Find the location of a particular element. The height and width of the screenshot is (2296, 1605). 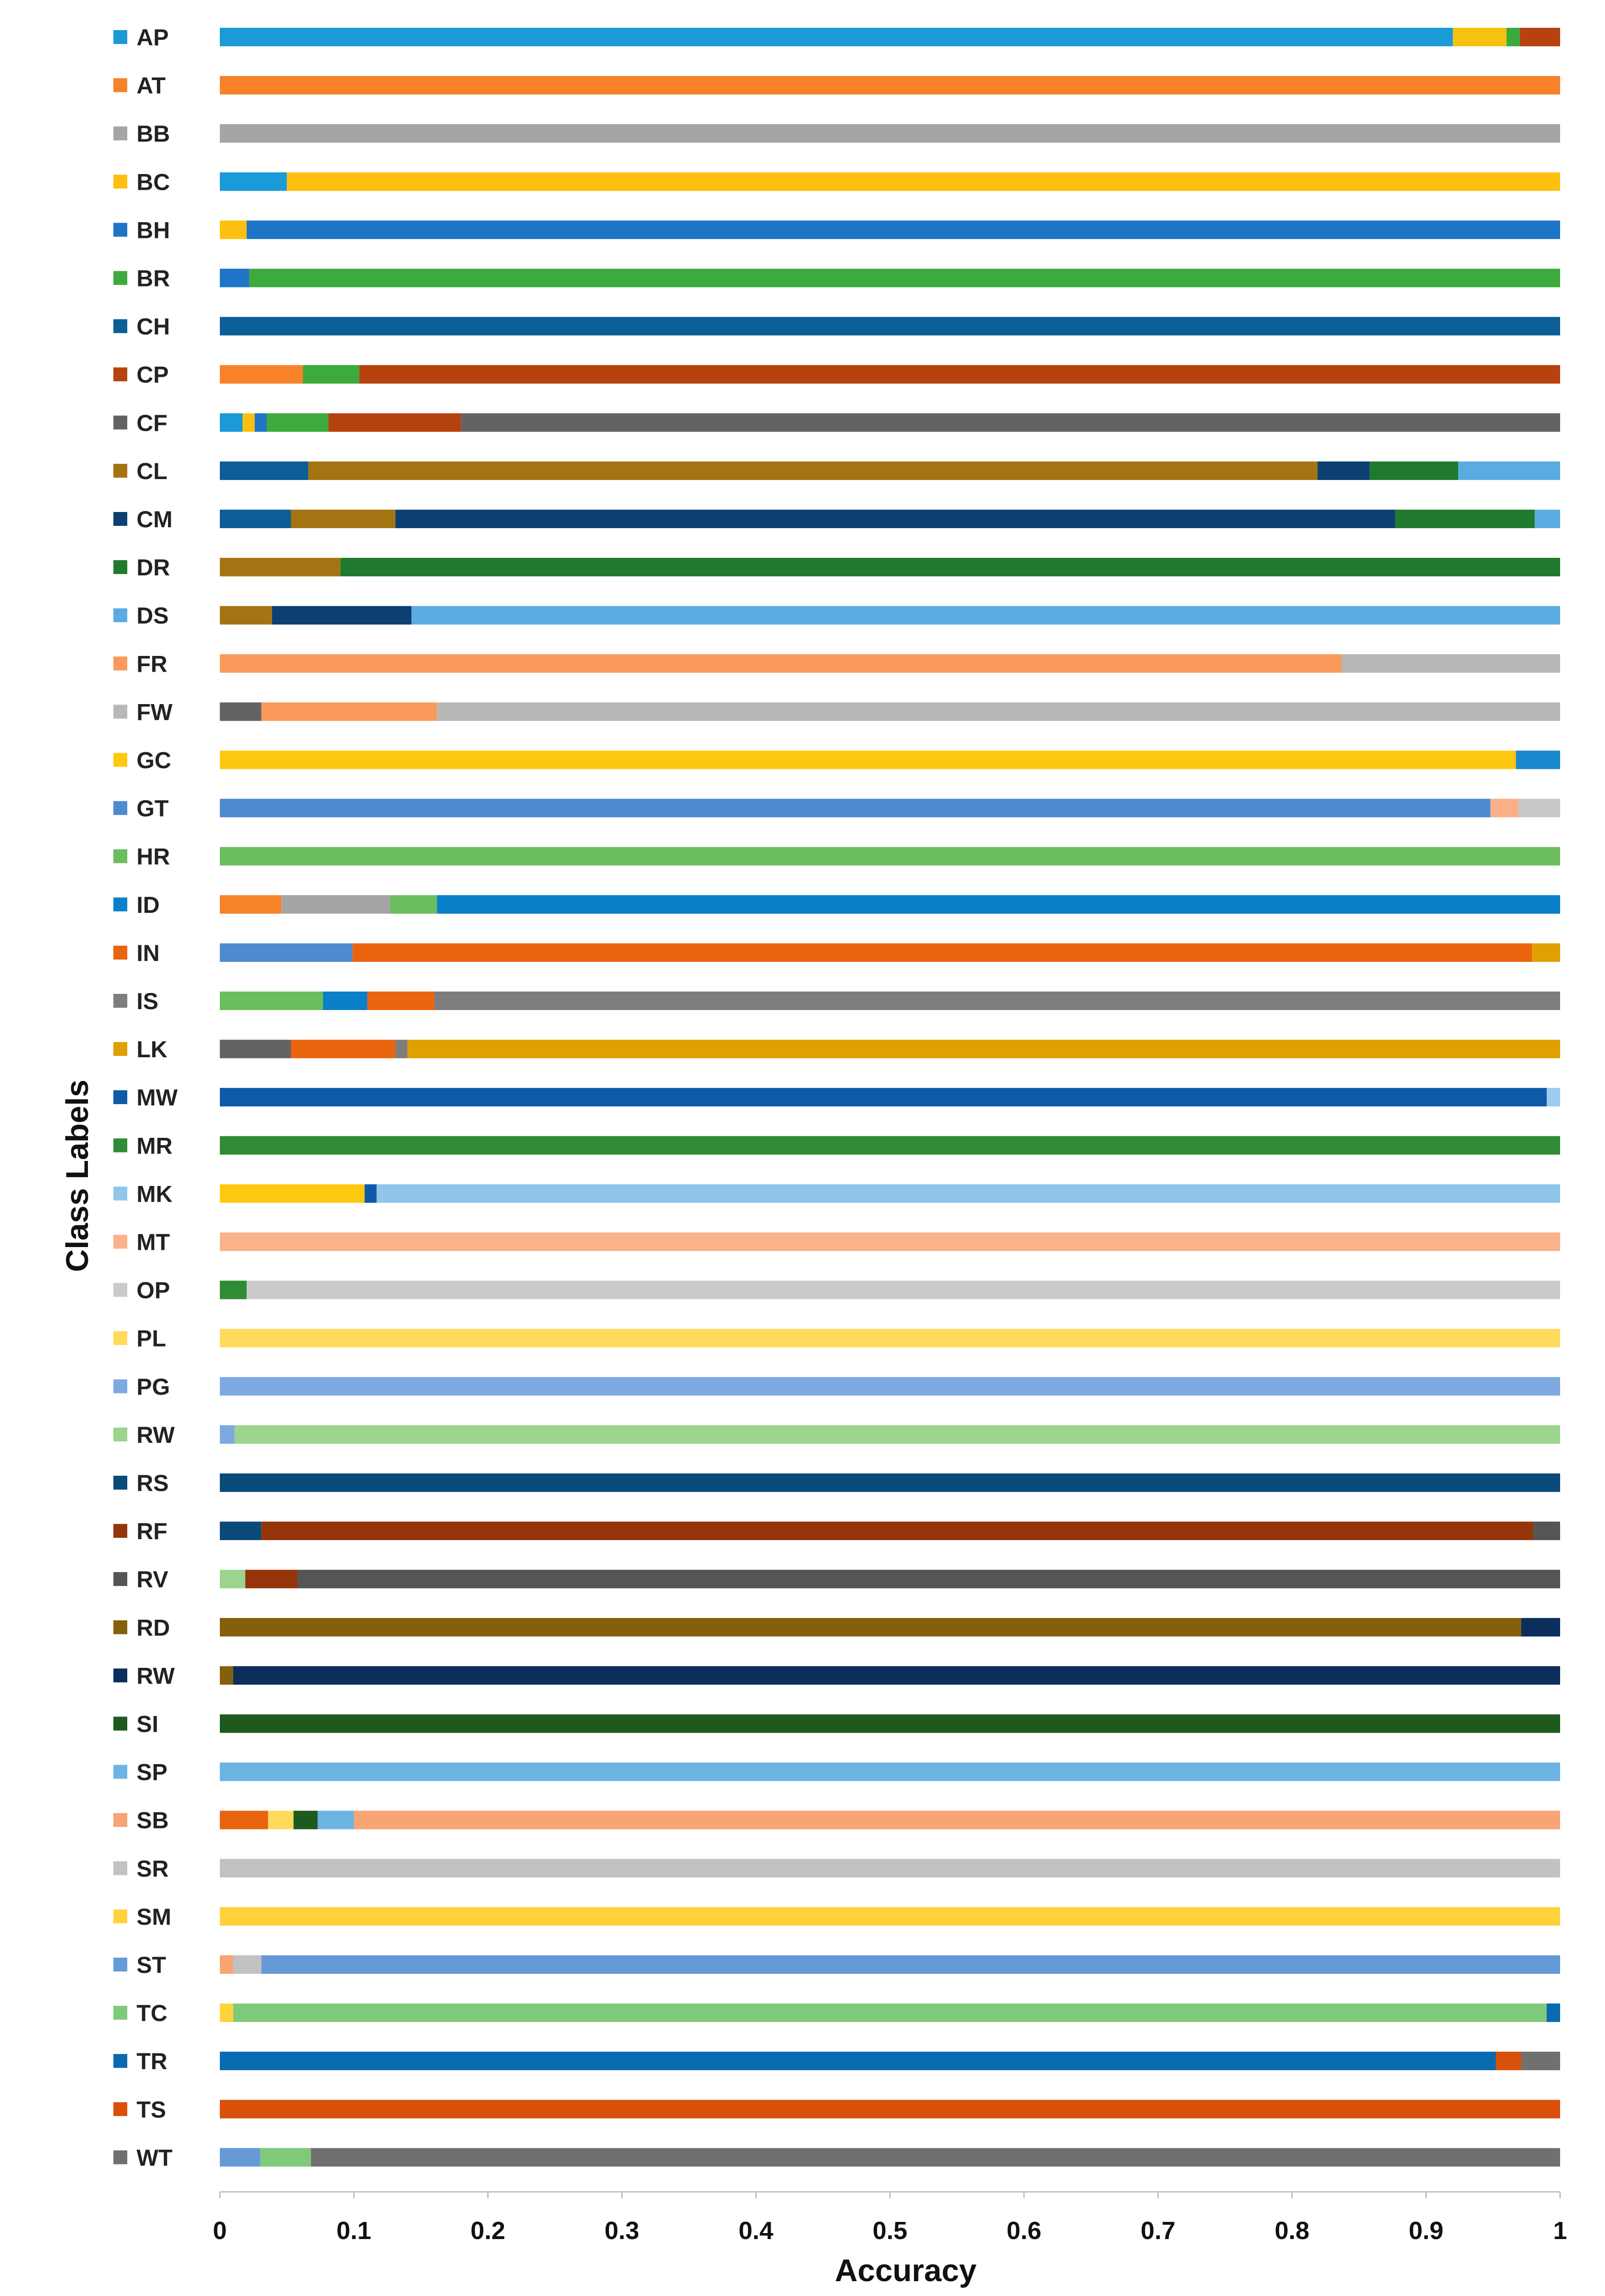

bar-row-lk is located at coordinates (891, 1049).